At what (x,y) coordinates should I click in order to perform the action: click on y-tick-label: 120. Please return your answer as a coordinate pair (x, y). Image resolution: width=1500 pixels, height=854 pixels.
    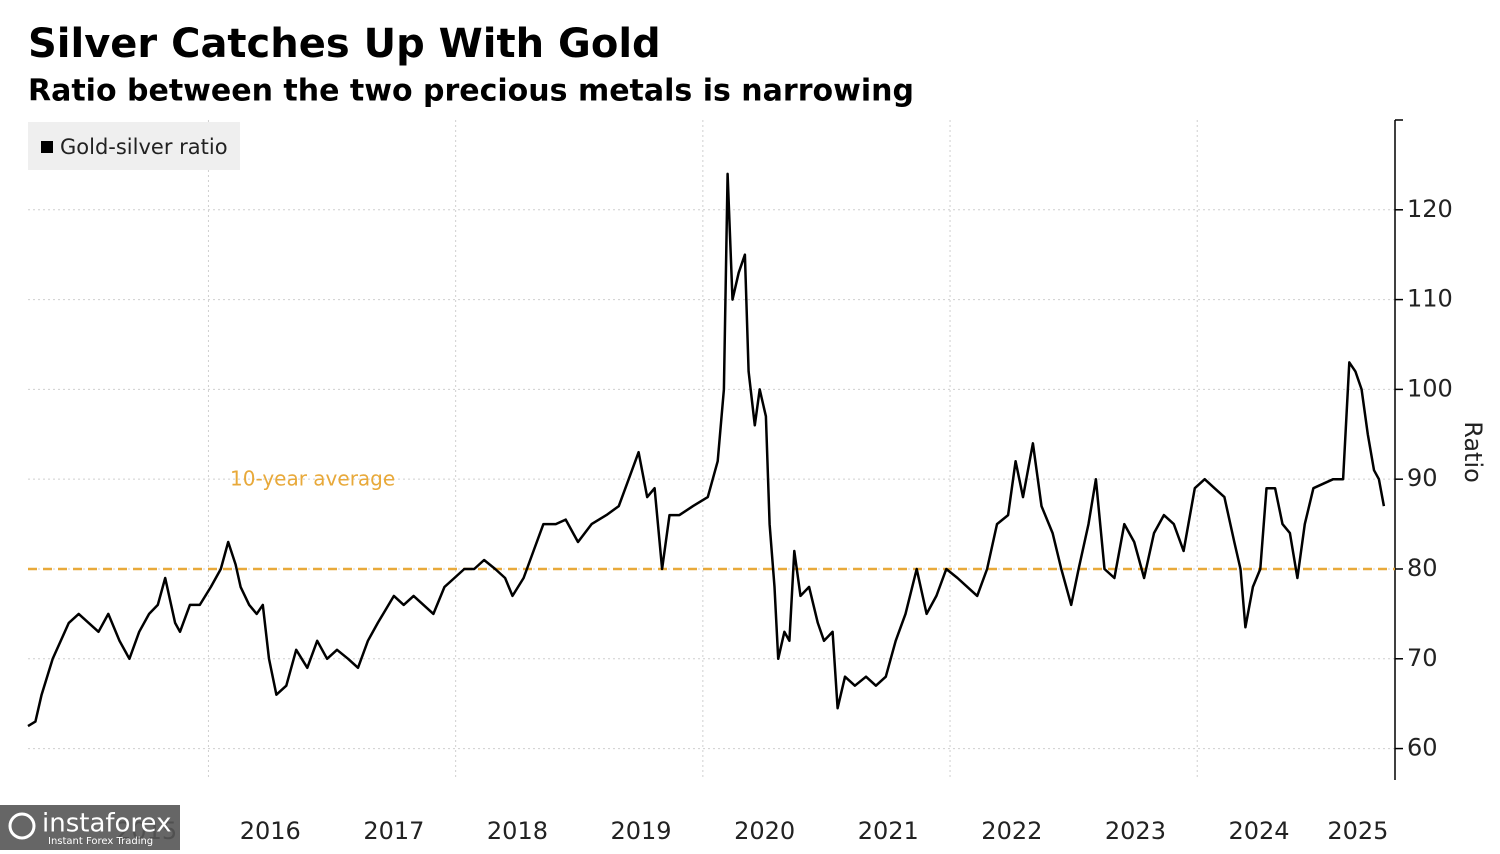
    Looking at the image, I should click on (1430, 209).